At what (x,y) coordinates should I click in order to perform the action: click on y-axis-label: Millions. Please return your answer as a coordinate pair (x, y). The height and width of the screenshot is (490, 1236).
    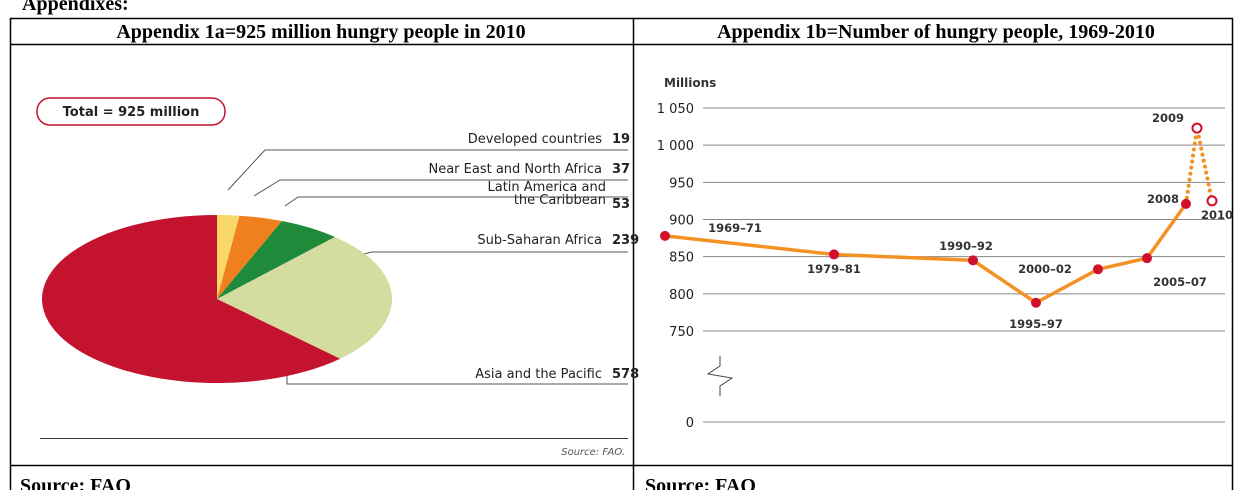
    Looking at the image, I should click on (690, 83).